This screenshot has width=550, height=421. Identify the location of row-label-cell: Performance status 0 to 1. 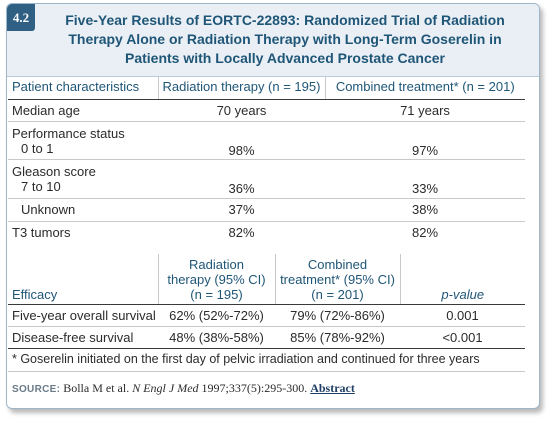
(83, 140).